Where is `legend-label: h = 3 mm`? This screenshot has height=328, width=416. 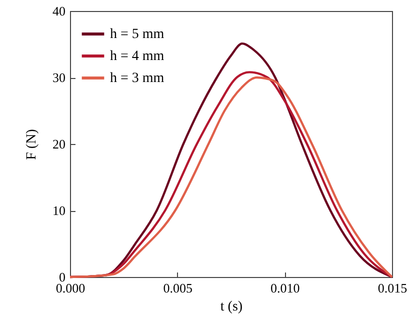 legend-label: h = 3 mm is located at coordinates (137, 78).